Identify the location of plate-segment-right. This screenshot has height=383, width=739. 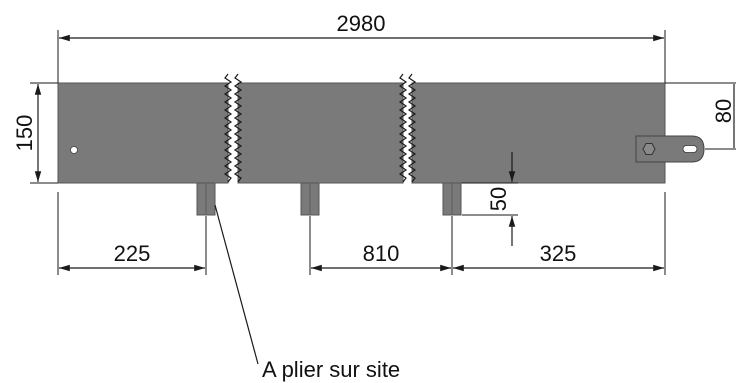
(538, 133).